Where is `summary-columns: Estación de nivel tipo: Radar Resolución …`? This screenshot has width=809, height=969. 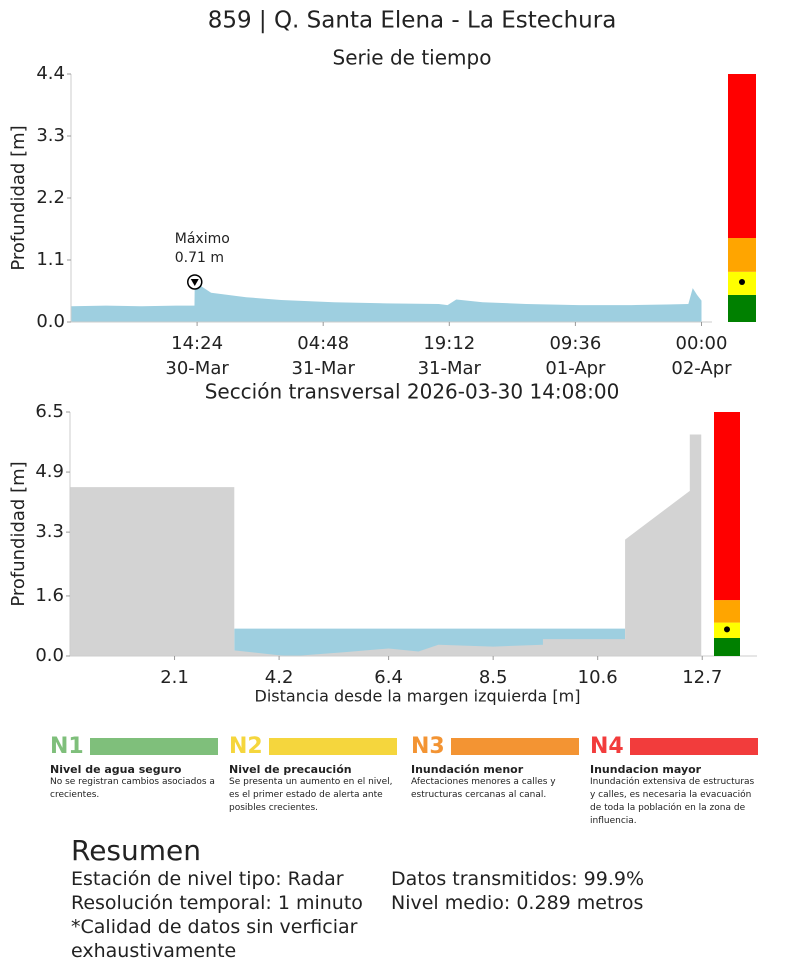
summary-columns: Estación de nivel tipo: Radar Resolución … is located at coordinates (391, 915).